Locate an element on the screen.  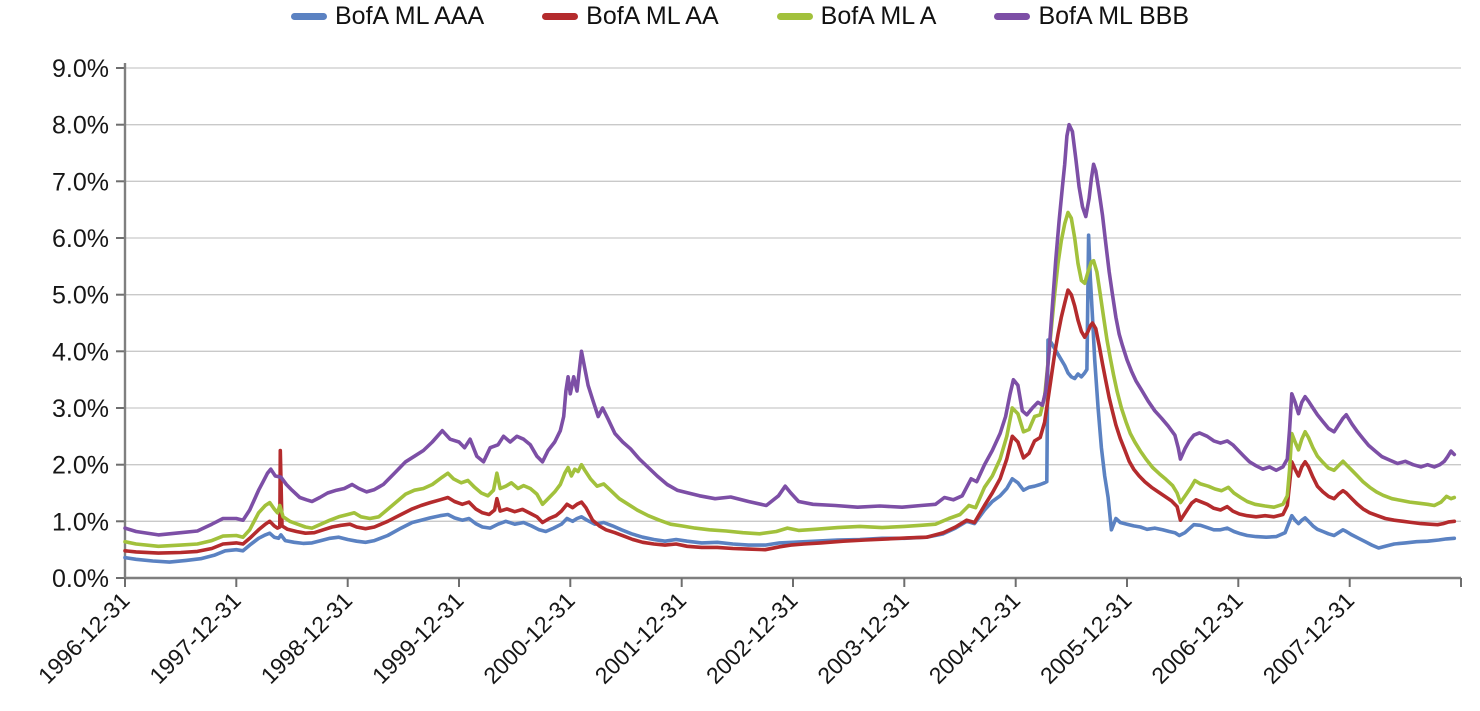
y-axis-label: 0.0% is located at coordinates (80, 579).